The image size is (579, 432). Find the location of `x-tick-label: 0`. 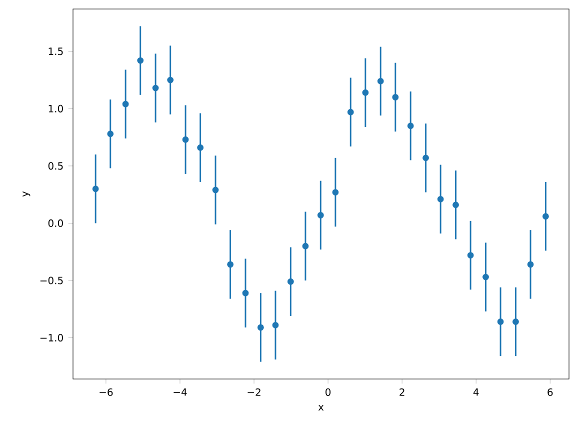

x-tick-label: 0 is located at coordinates (328, 392).